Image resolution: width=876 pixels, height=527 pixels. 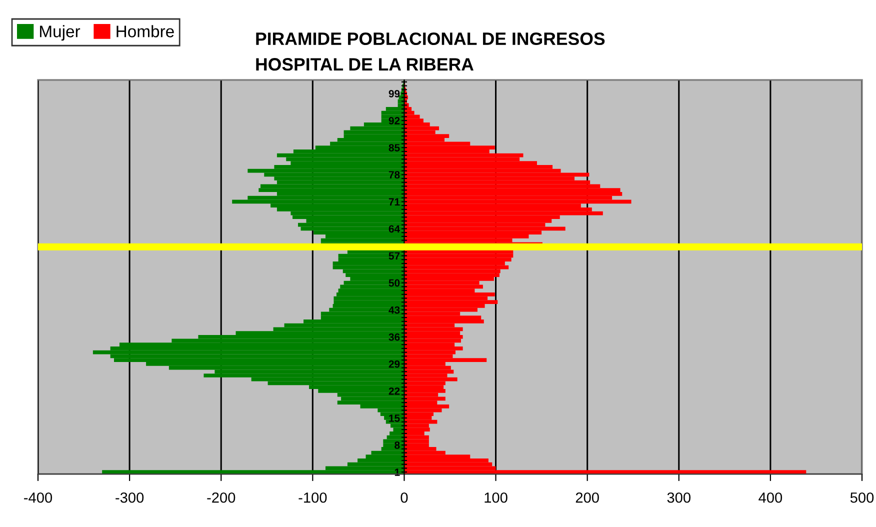 I want to click on x-tick-label: 300, so click(x=678, y=497).